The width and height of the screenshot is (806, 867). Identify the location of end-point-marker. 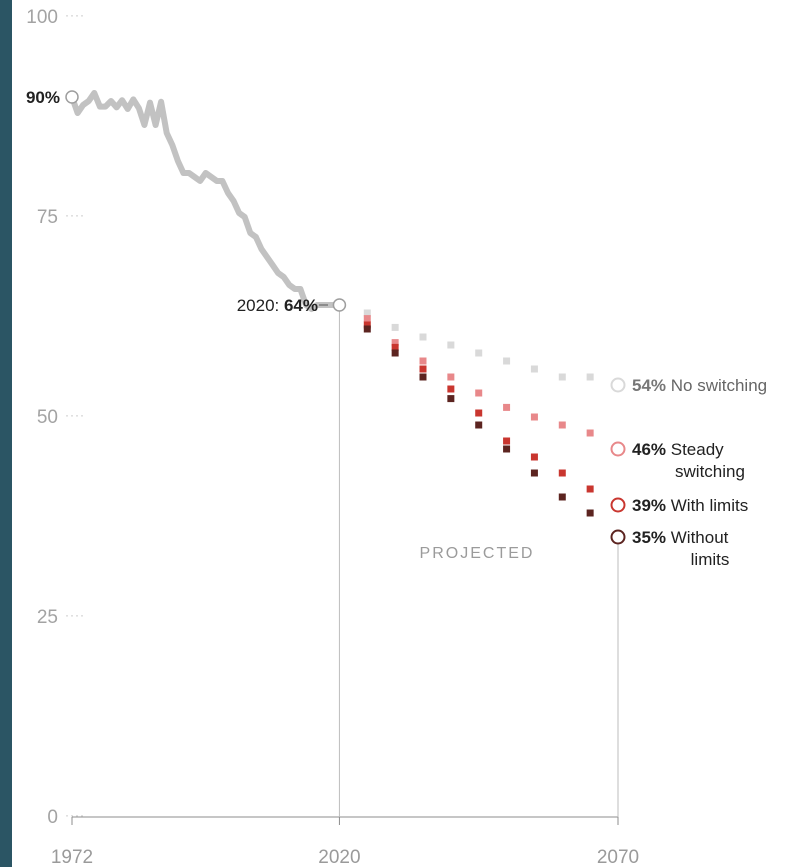
(339, 305).